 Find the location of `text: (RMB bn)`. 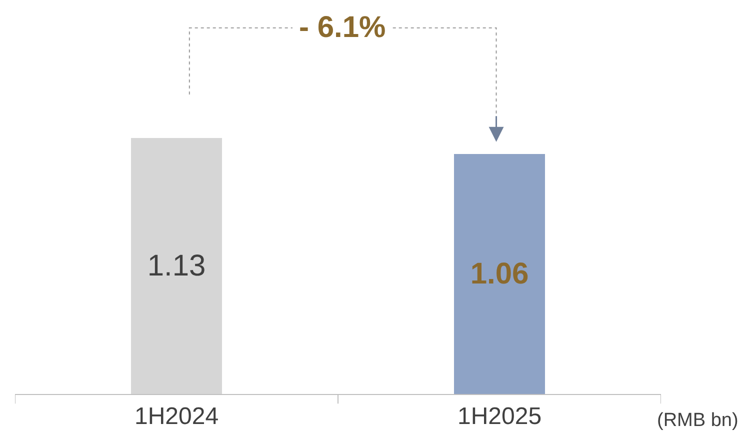

text: (RMB bn) is located at coordinates (697, 420).